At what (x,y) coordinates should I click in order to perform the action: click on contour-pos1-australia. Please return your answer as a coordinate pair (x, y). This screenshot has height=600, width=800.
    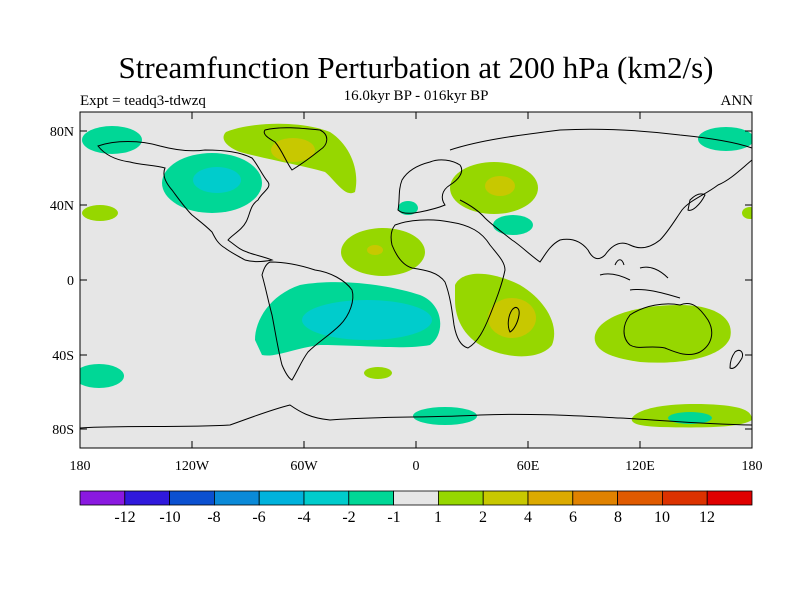
    Looking at the image, I should click on (662, 334).